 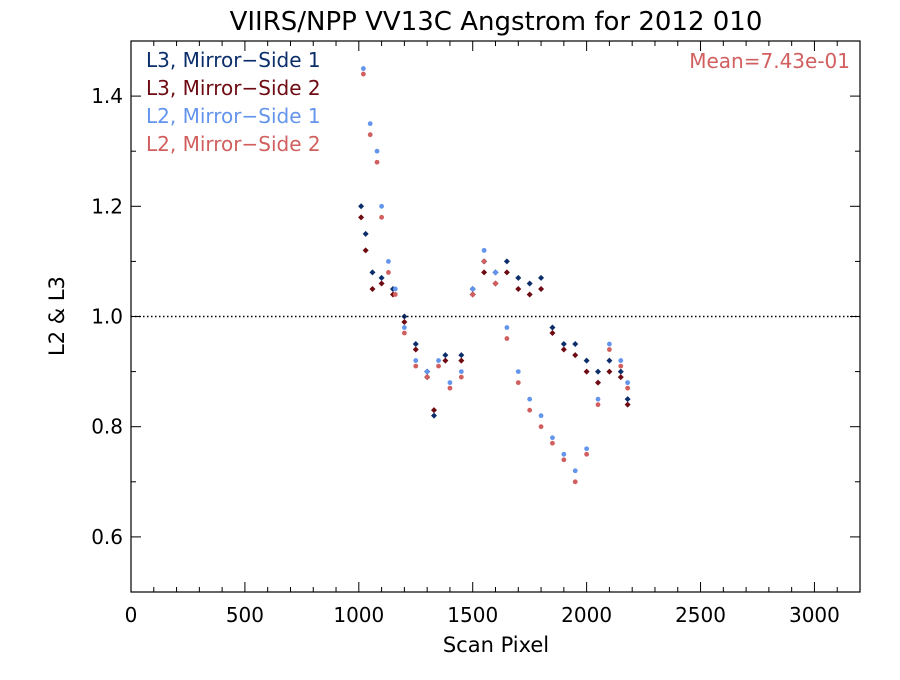 I want to click on y-axis-title: L2 & L3, so click(x=57, y=316).